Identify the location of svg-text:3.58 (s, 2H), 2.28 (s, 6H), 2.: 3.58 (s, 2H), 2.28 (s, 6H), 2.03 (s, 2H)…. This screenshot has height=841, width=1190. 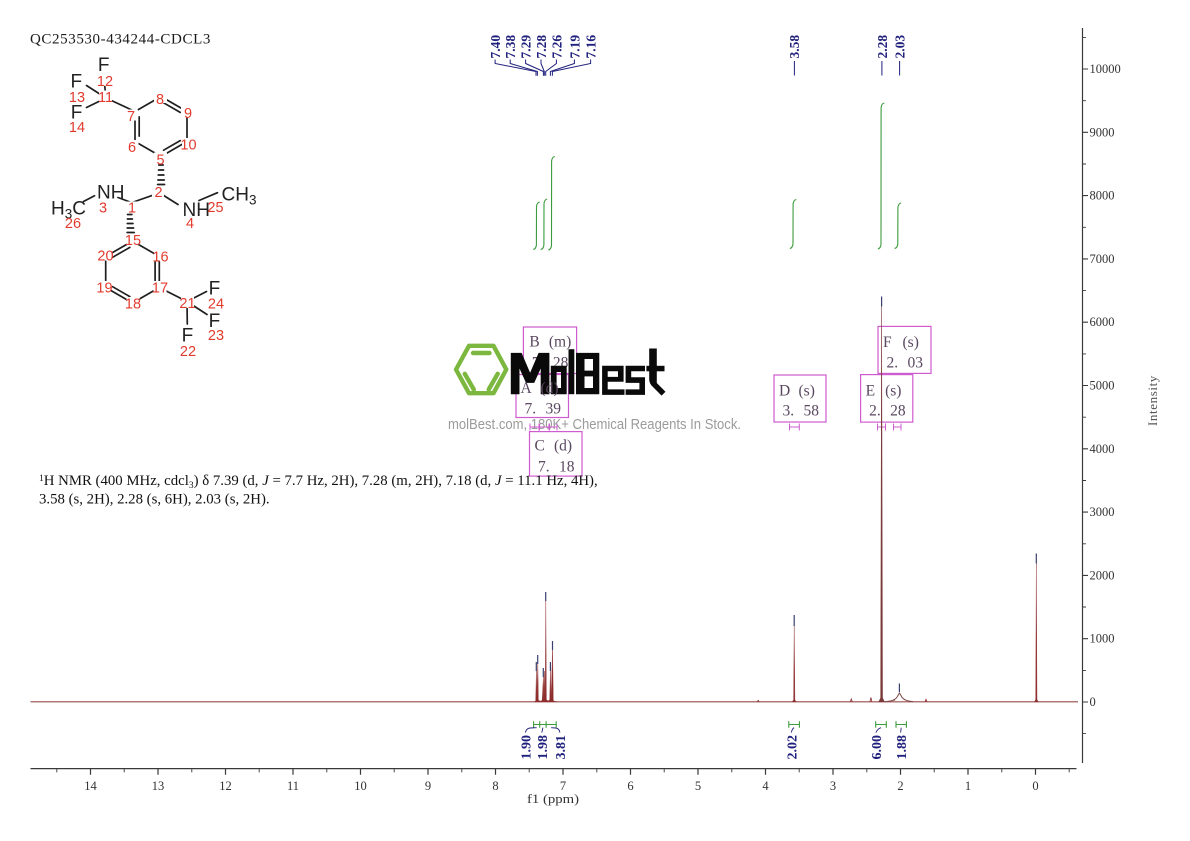
(154, 500).